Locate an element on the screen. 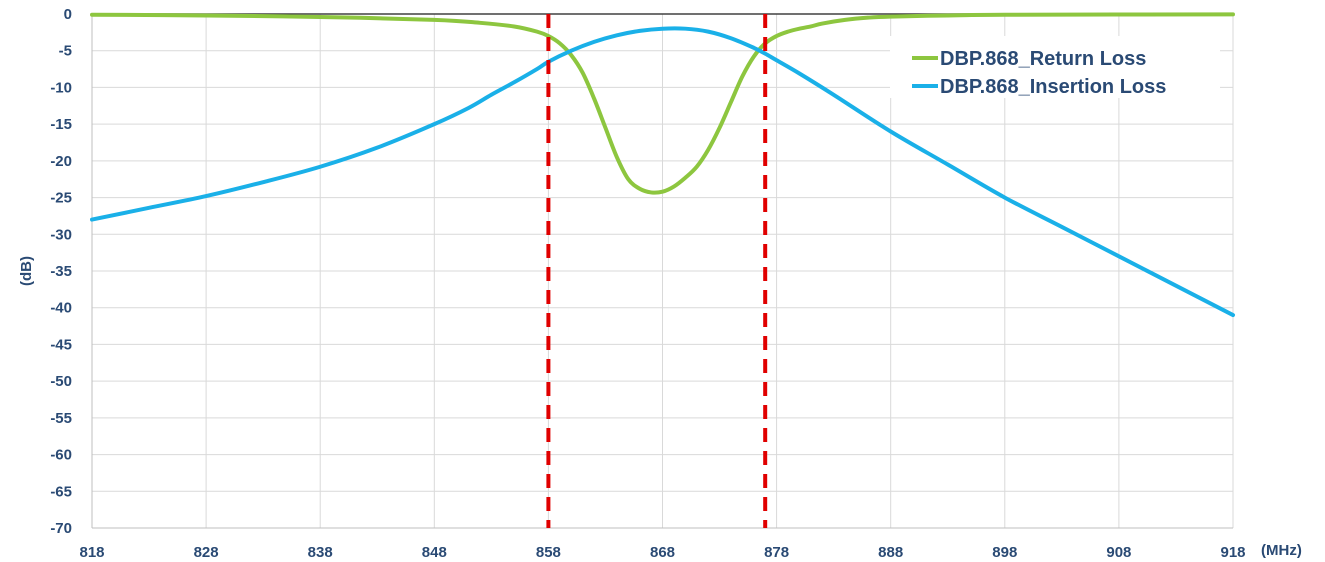  x-tick-label: 888 is located at coordinates (890, 552).